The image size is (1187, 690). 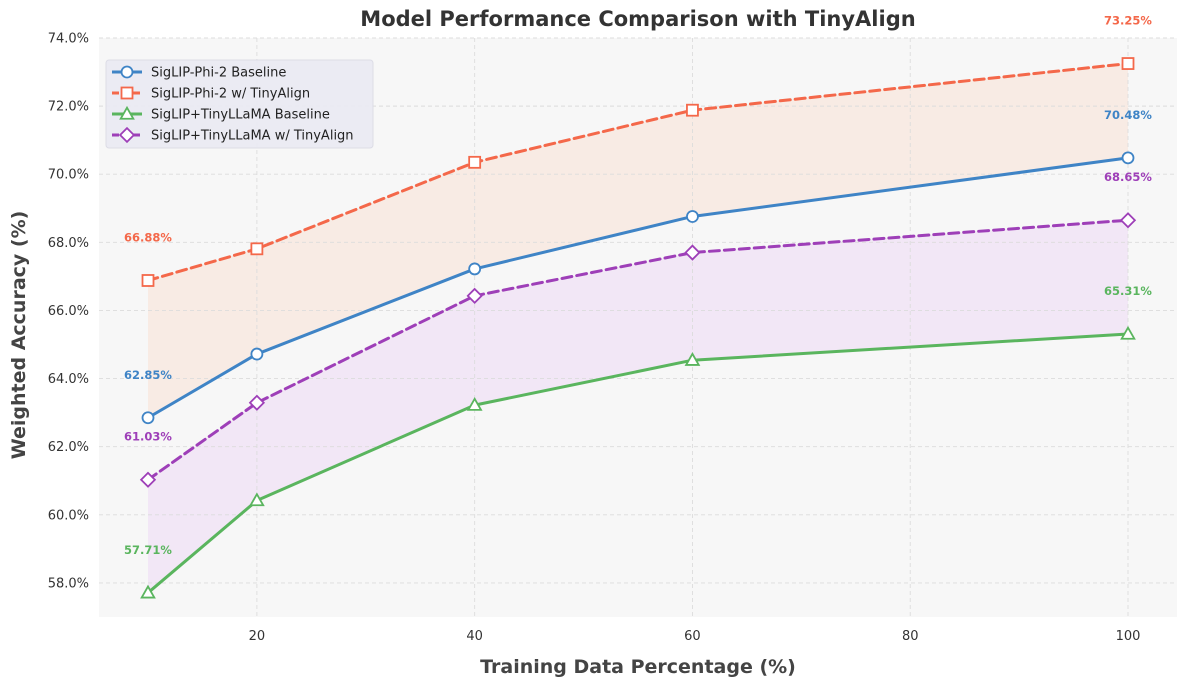 What do you see at coordinates (638, 667) in the screenshot?
I see `x-axis-title: Training Data Percentage (%)` at bounding box center [638, 667].